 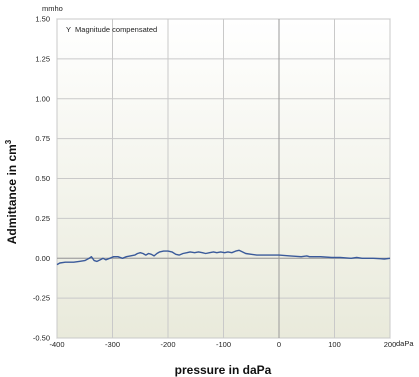 I want to click on y-tick-label: 0.50, so click(x=42, y=178).